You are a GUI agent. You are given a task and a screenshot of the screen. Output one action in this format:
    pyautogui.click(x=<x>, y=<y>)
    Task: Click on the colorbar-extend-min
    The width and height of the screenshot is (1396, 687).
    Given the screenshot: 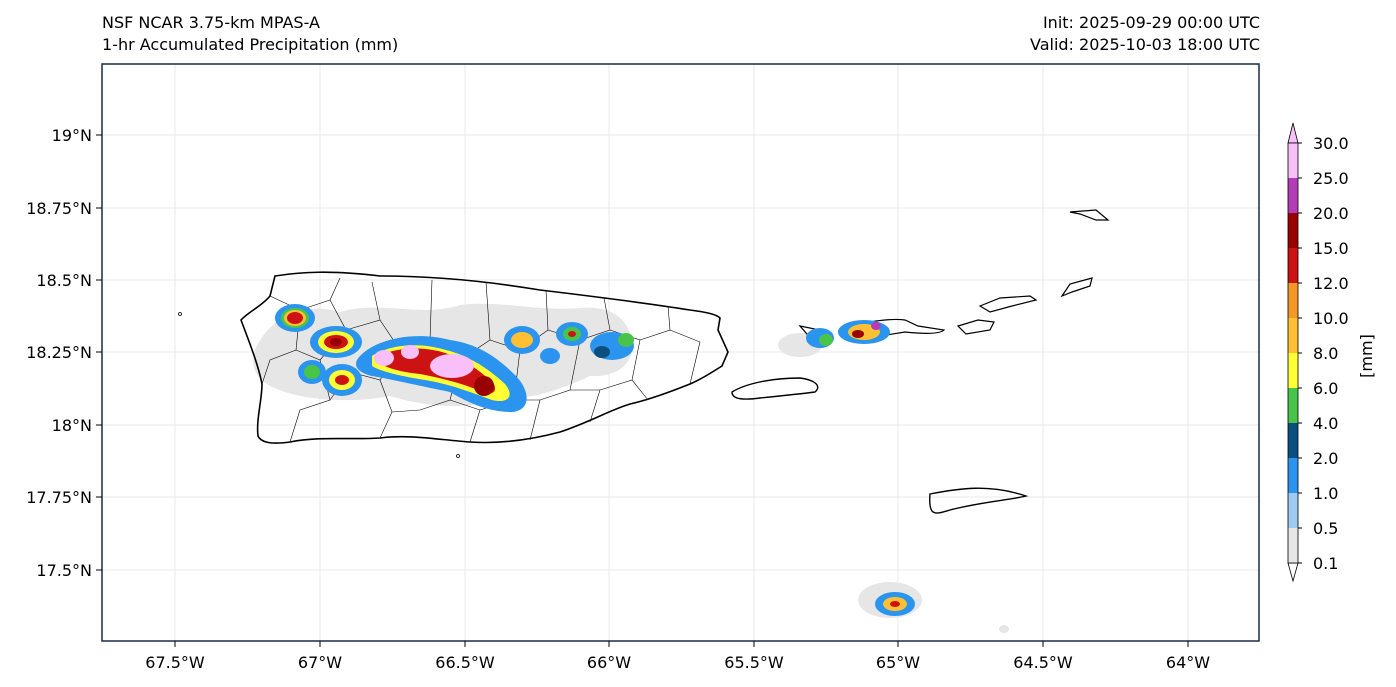 What is the action you would take?
    pyautogui.click(x=1293, y=572)
    